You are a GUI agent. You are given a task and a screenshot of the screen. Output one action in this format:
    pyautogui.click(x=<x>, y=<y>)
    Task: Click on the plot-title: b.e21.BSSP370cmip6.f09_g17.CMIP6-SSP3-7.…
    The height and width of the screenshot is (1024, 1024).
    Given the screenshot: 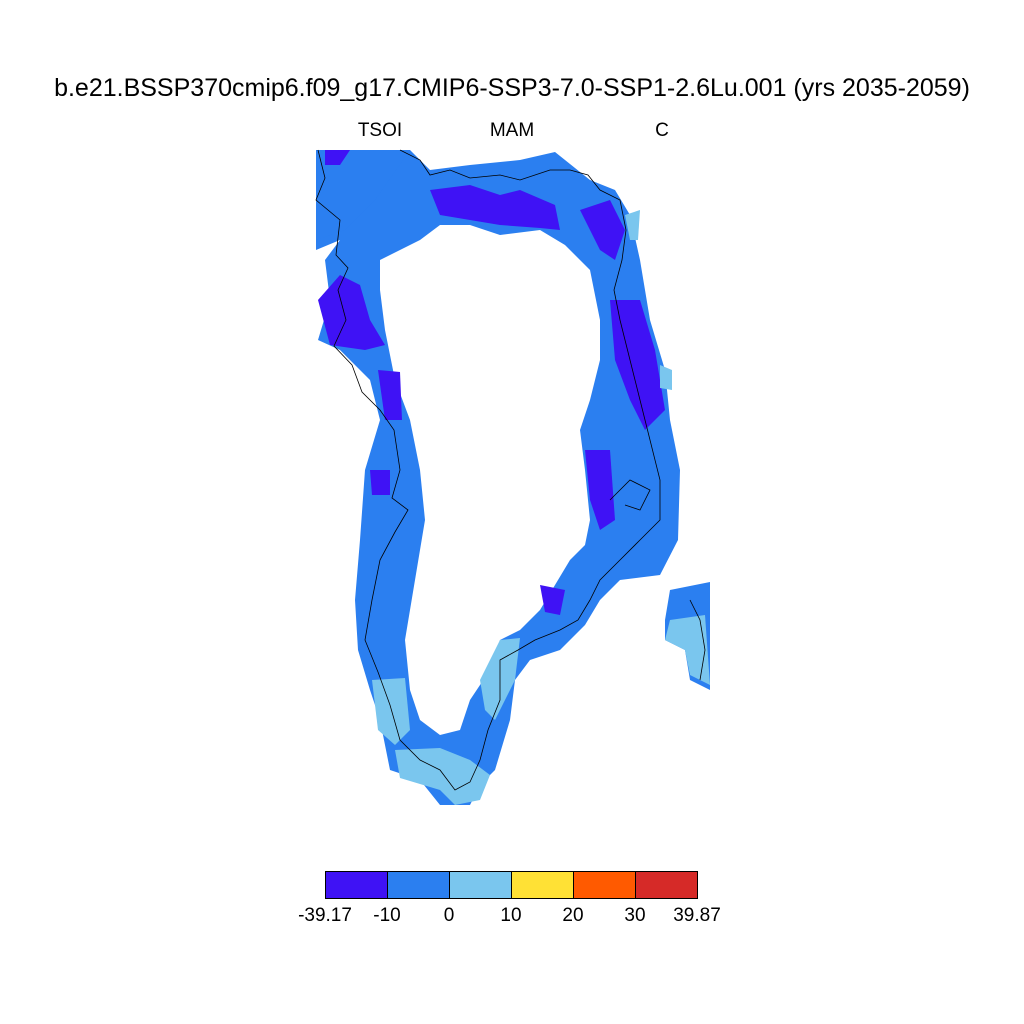 What is the action you would take?
    pyautogui.click(x=512, y=88)
    